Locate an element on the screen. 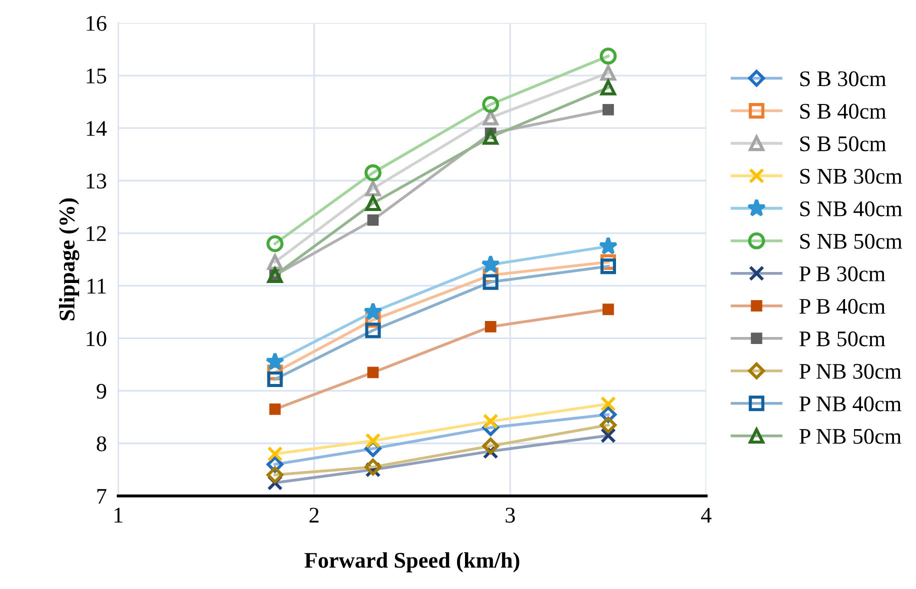 The image size is (916, 589). legend-label: S B 30cm is located at coordinates (843, 78).